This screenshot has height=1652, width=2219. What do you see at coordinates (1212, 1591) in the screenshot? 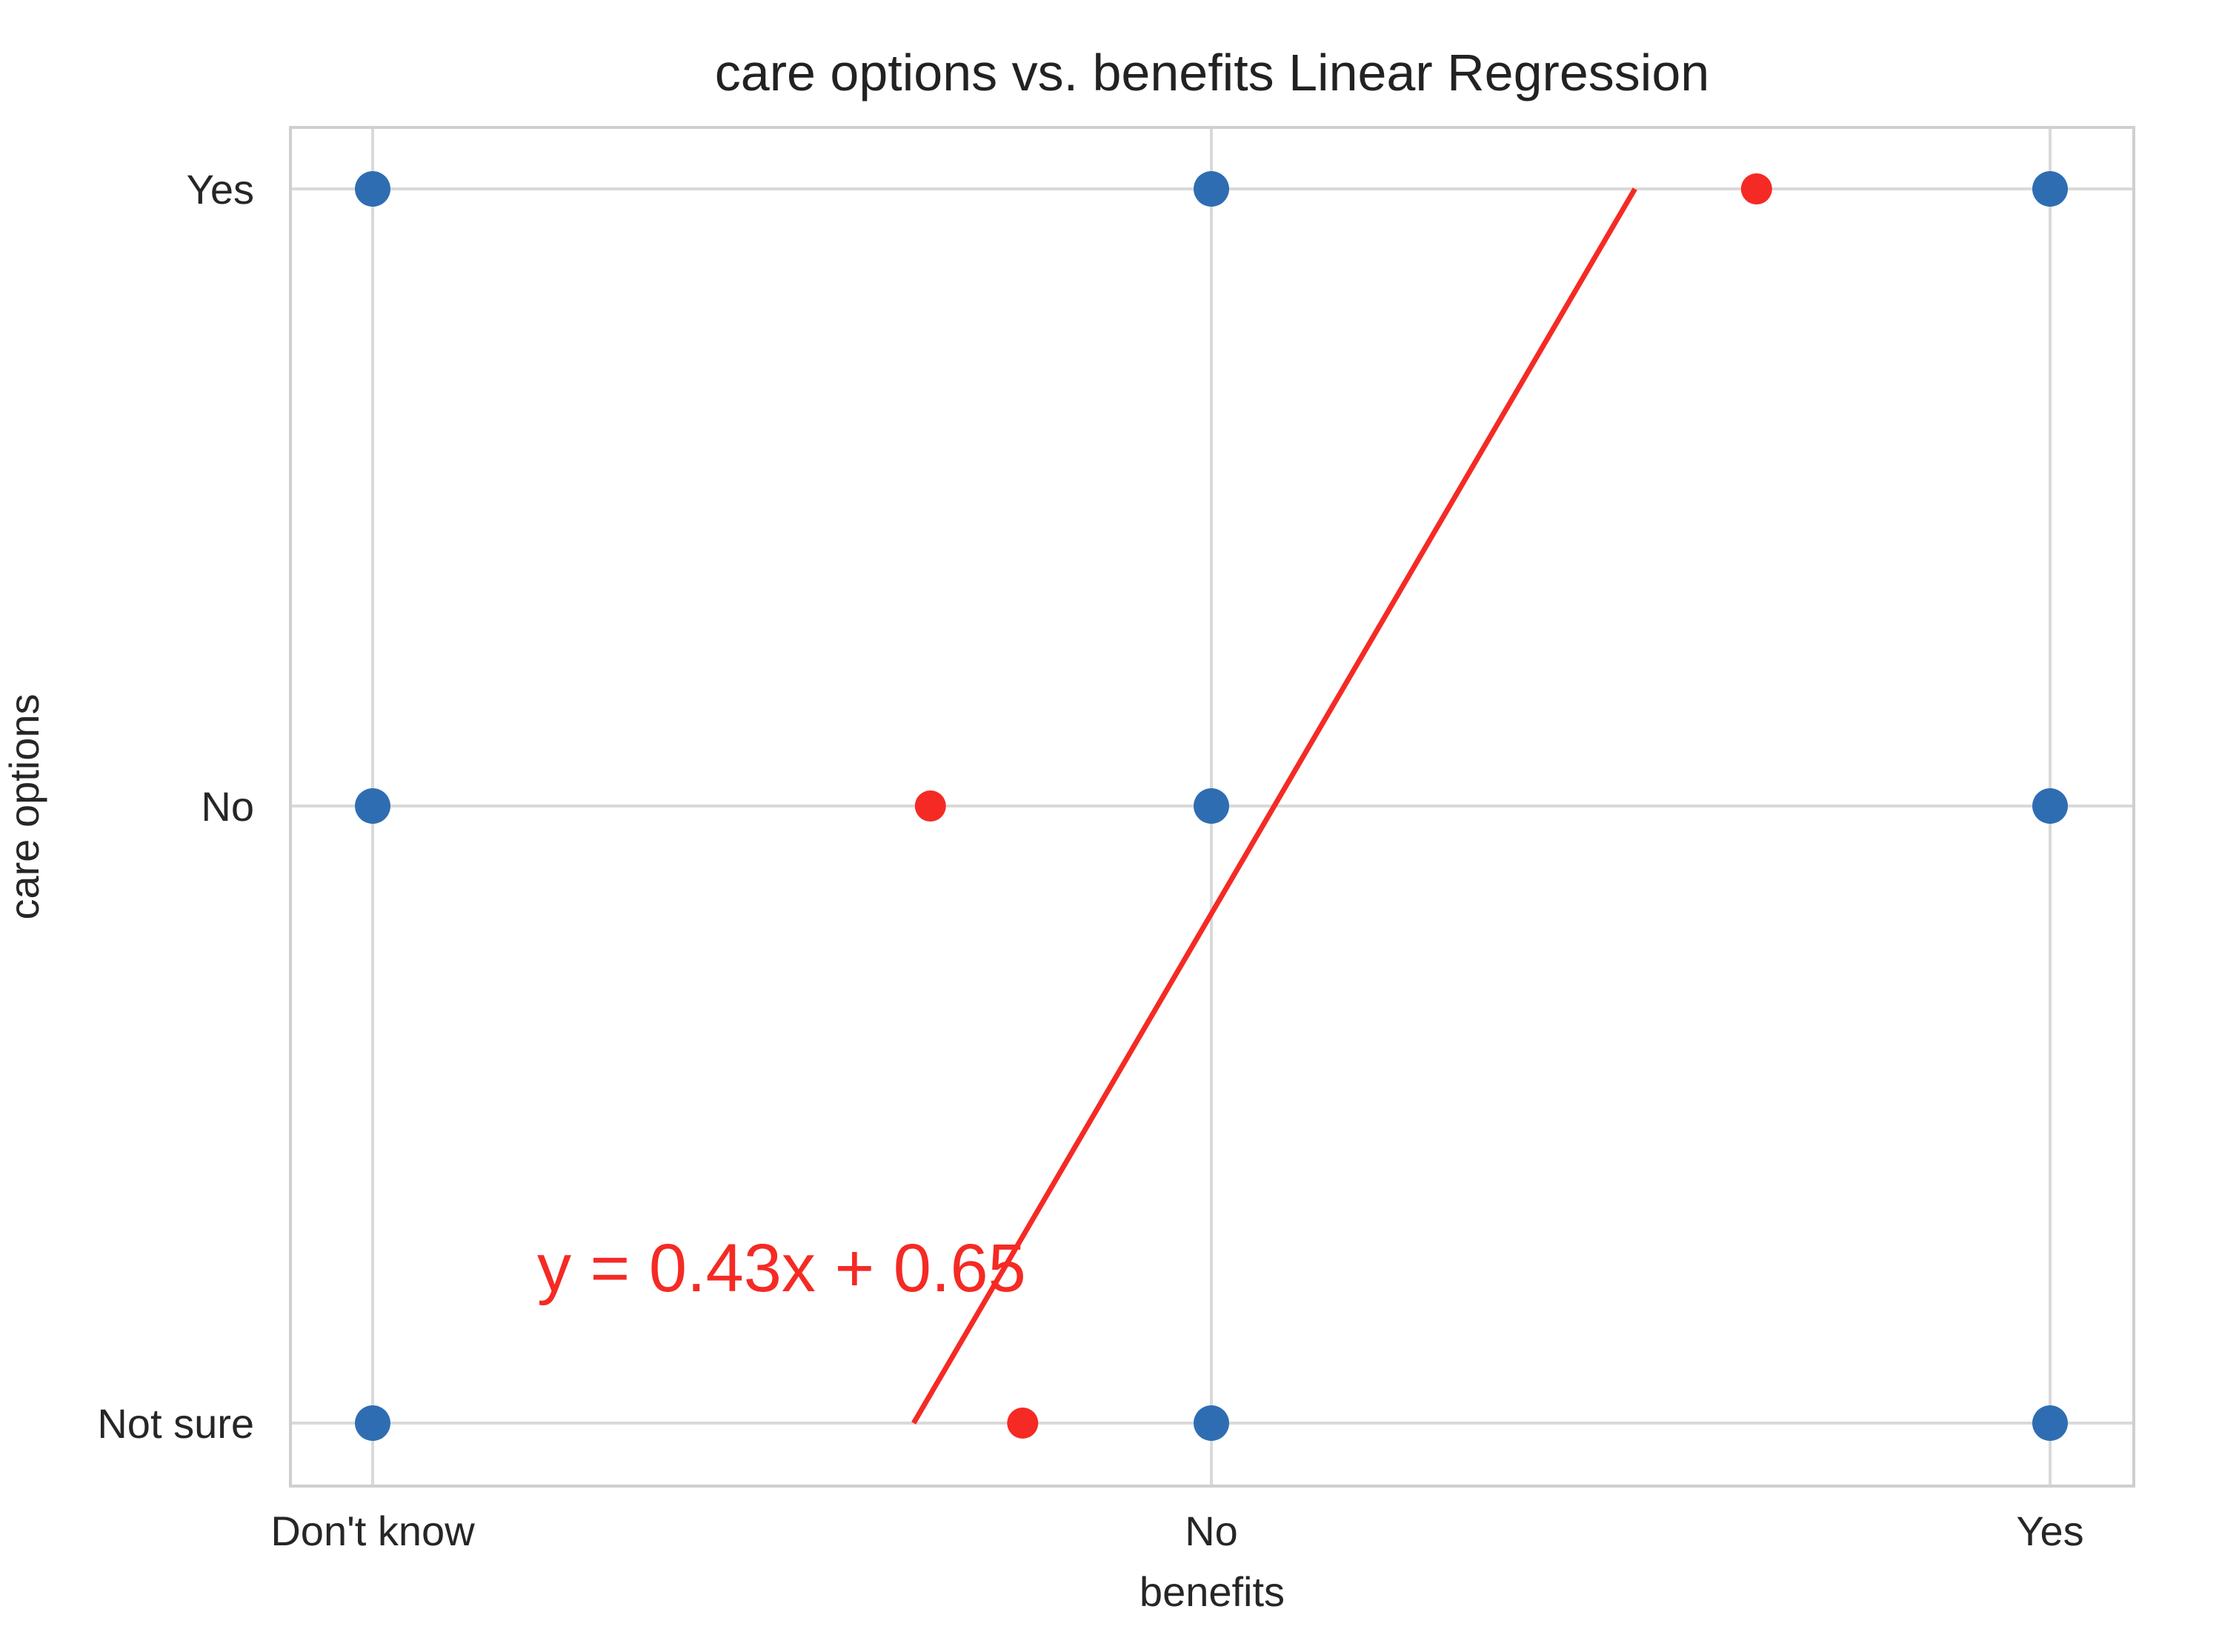
I see `x-axis-label: benefits` at bounding box center [1212, 1591].